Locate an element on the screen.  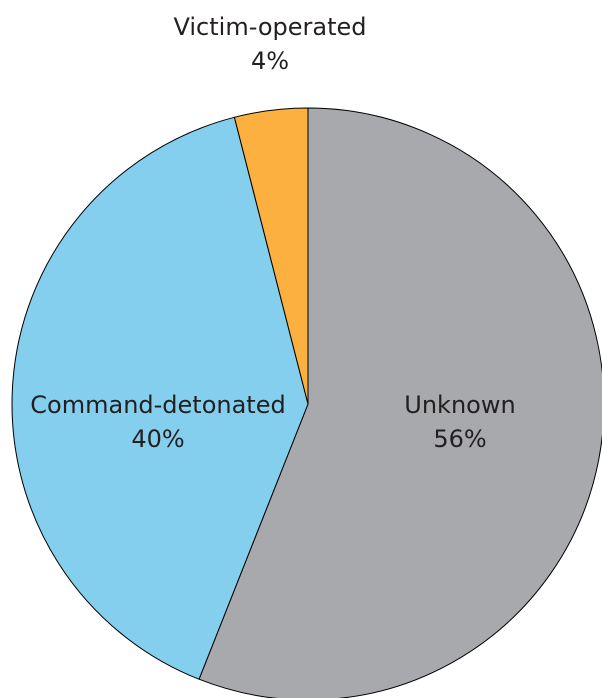
slice-value-victim-operated: 4% is located at coordinates (270, 61).